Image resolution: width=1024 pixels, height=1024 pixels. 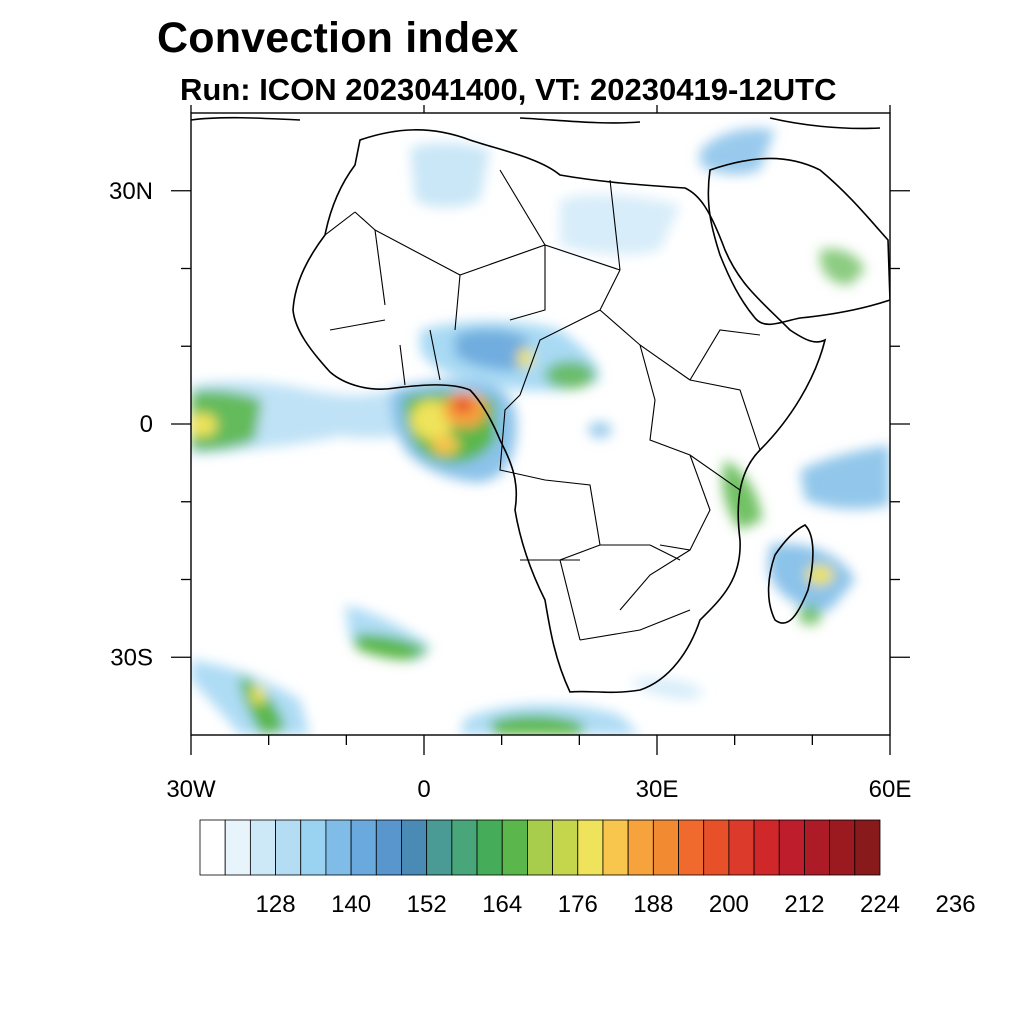 What do you see at coordinates (804, 904) in the screenshot?
I see `colorbar-label: 212` at bounding box center [804, 904].